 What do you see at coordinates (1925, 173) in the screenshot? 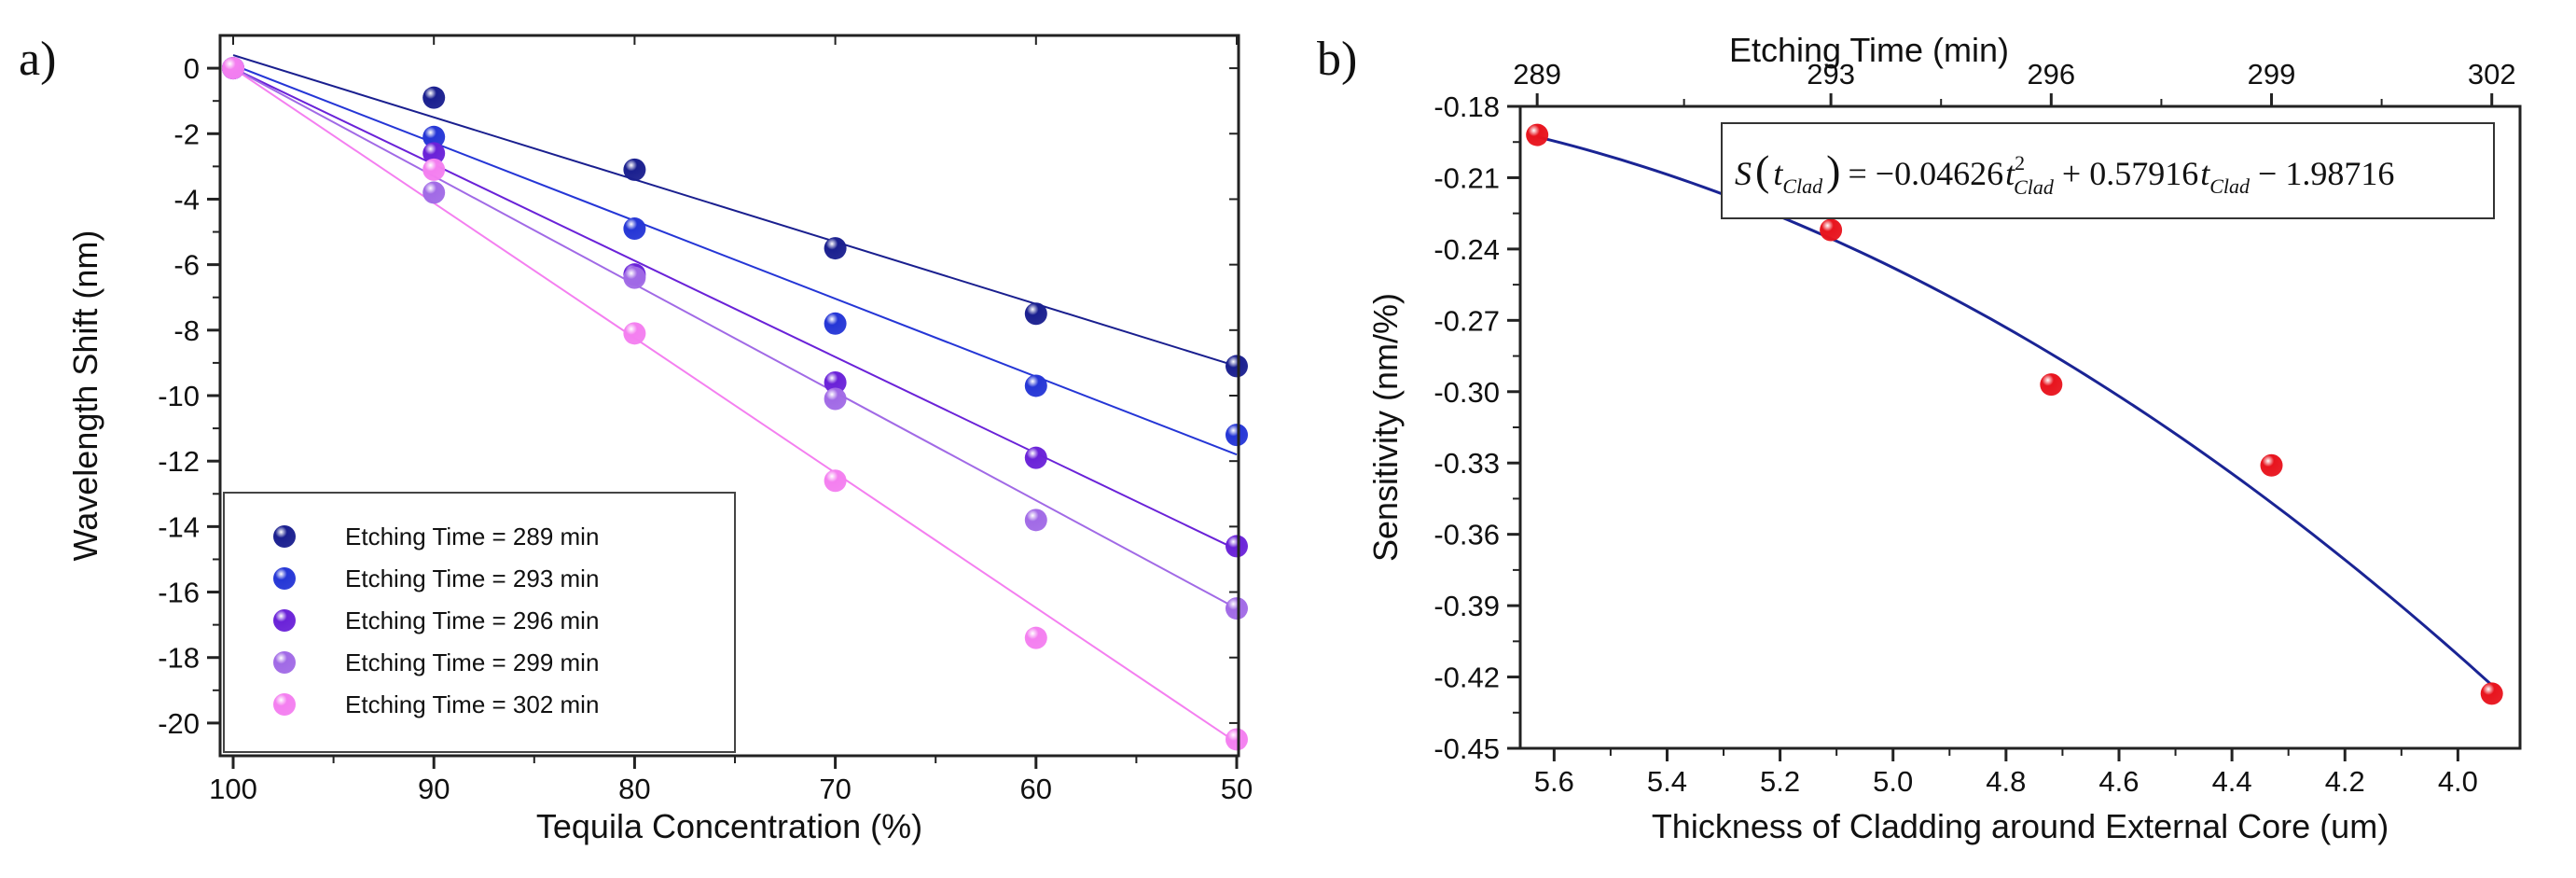
I see `eq-term-a: = −0.04626` at bounding box center [1925, 173].